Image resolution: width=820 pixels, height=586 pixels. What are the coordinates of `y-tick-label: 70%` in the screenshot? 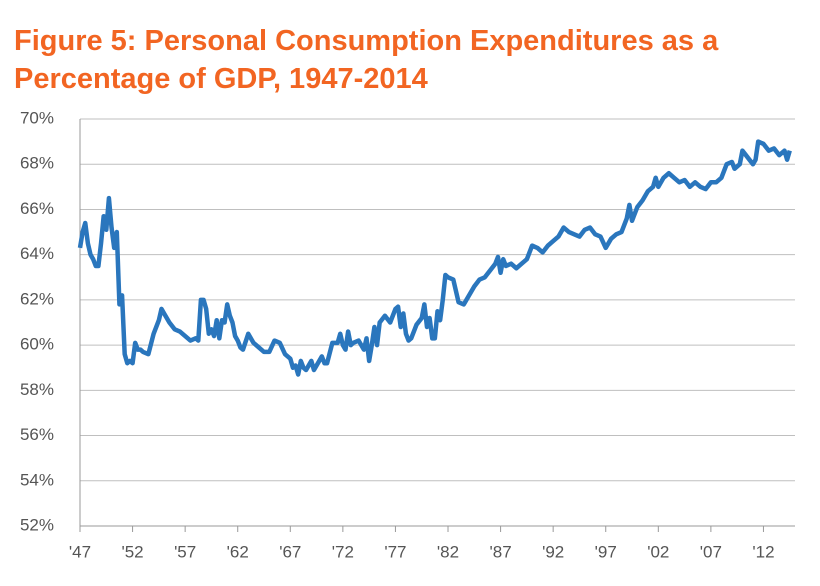 It's located at (37, 117).